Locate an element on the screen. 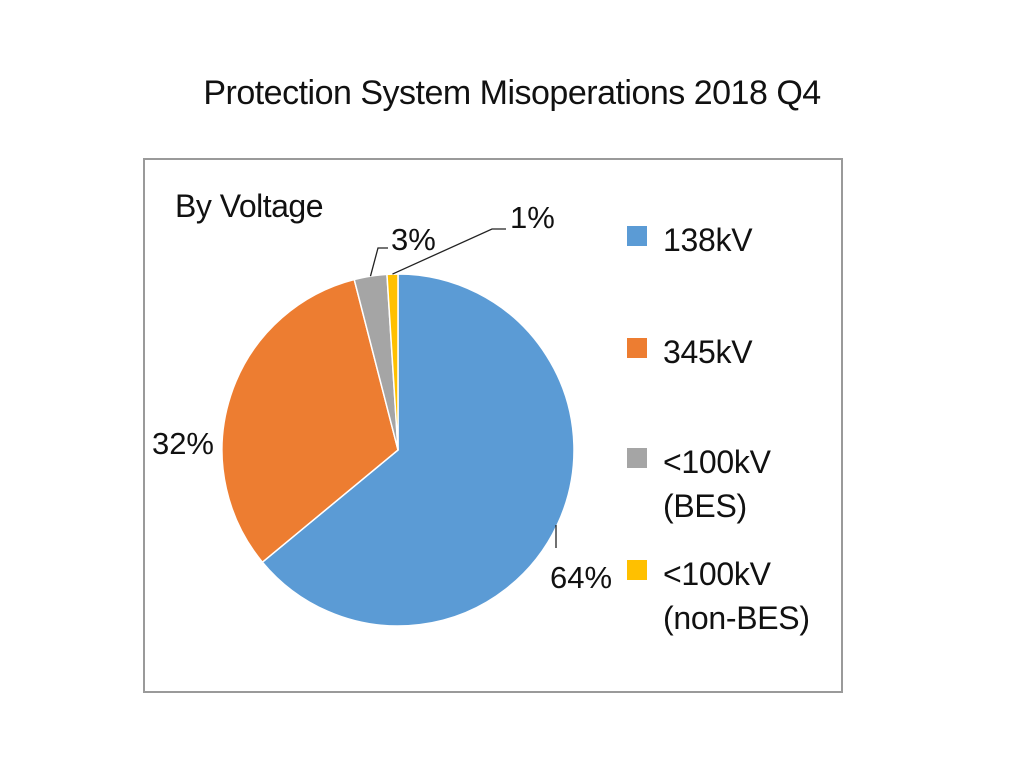 Image resolution: width=1024 pixels, height=768 pixels. leader-line-lt100kv-non-bes is located at coordinates (449, 251).